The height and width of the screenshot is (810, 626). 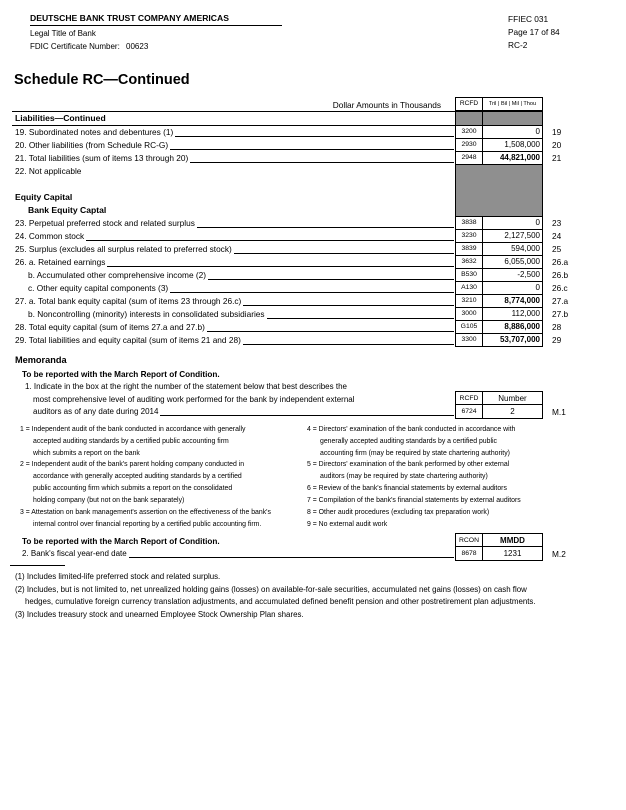 I want to click on schedule-title: Schedule RC—Continued, so click(x=102, y=80).